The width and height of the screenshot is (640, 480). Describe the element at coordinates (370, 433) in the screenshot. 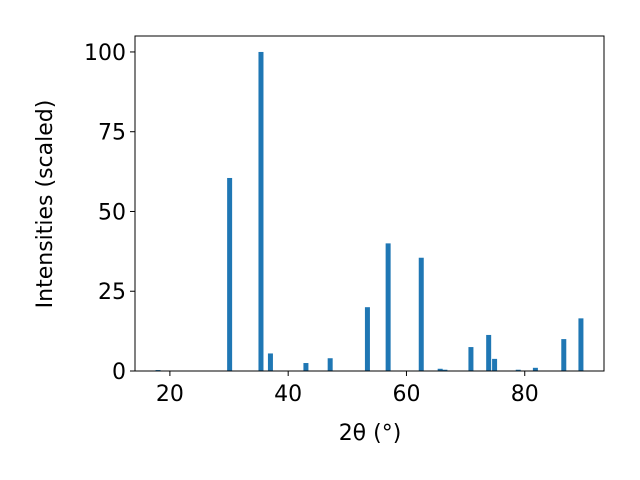

I see `x-axis-label: 2θ (°)` at that location.